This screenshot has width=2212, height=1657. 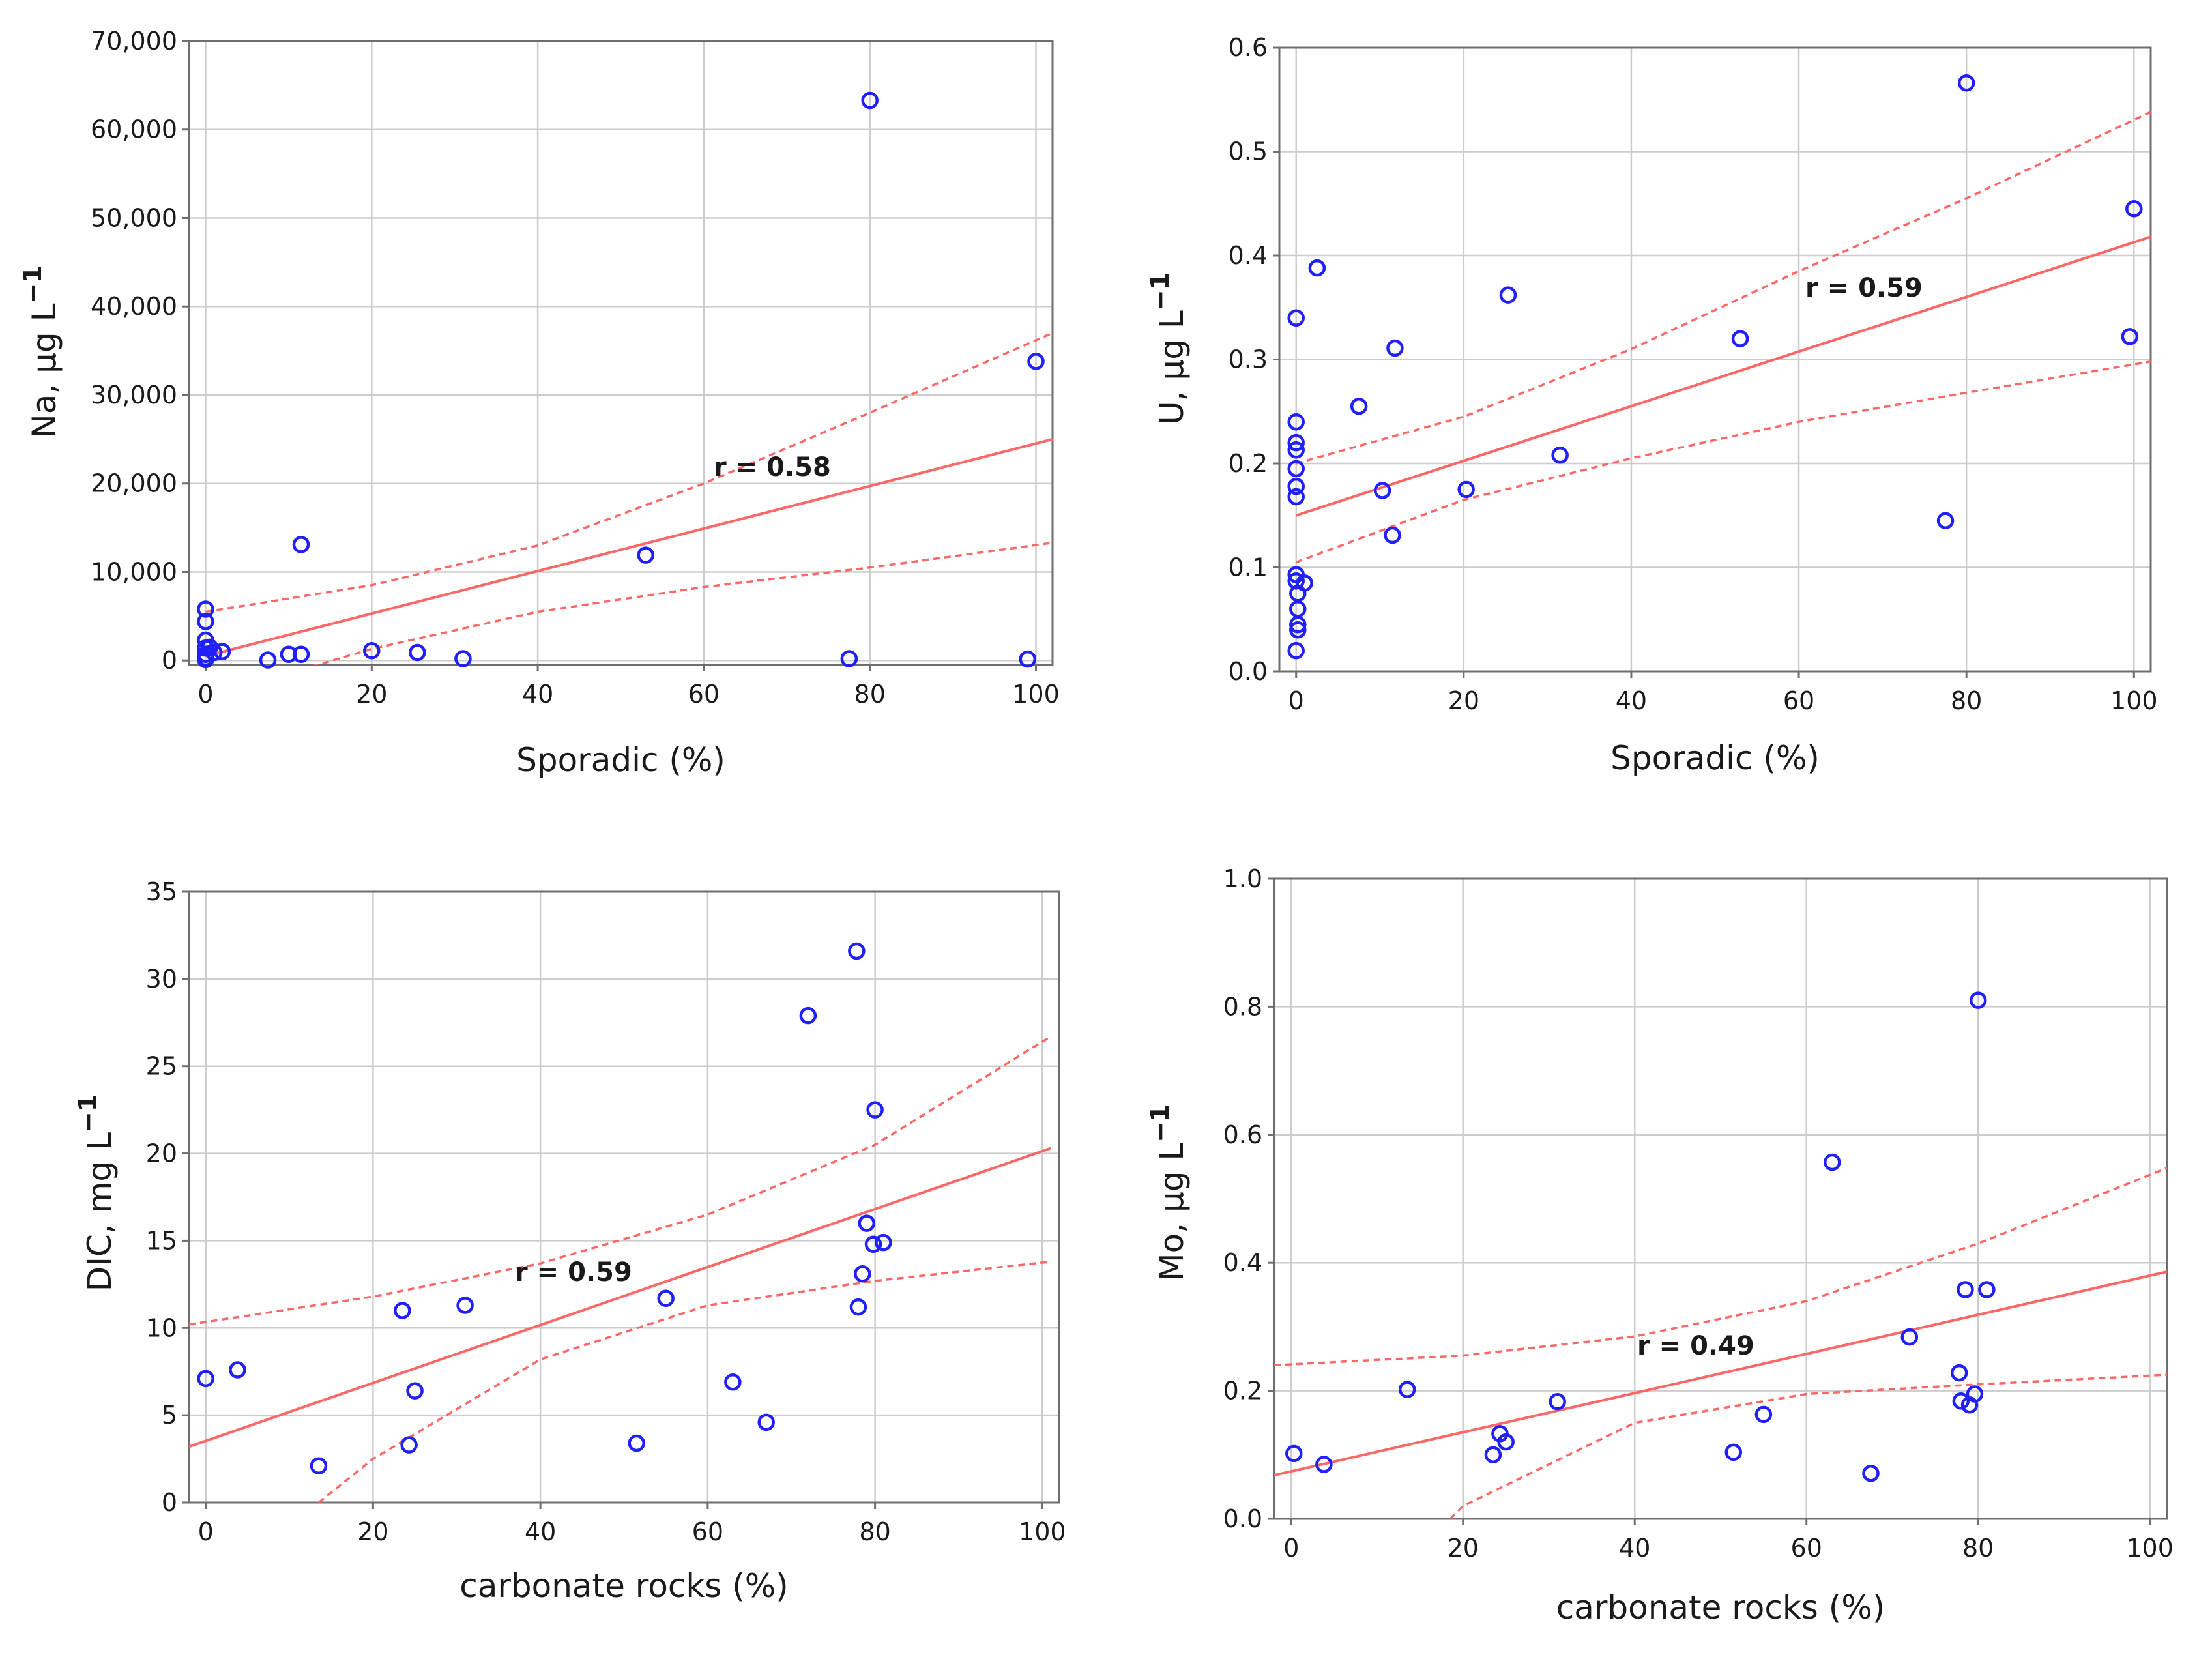 I want to click on y-tick-label: 20, so click(x=161, y=1153).